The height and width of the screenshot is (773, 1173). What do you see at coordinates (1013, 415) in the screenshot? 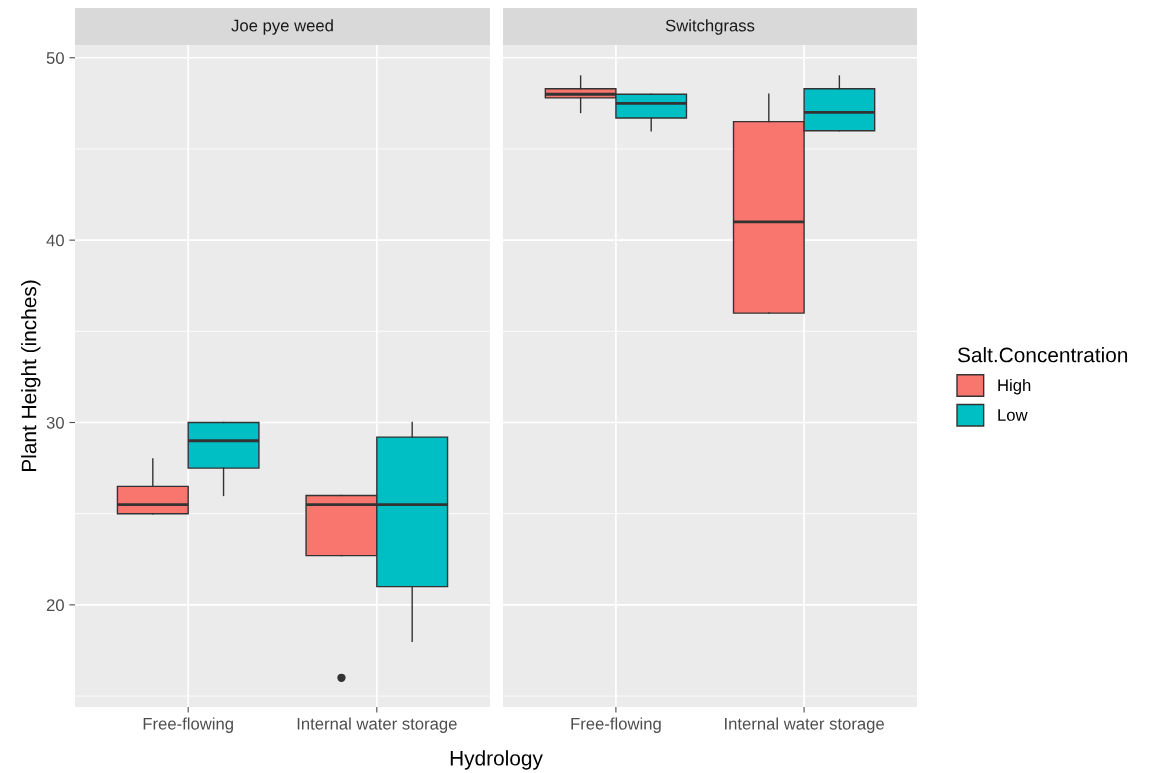
I see `legend-label: Low` at bounding box center [1013, 415].